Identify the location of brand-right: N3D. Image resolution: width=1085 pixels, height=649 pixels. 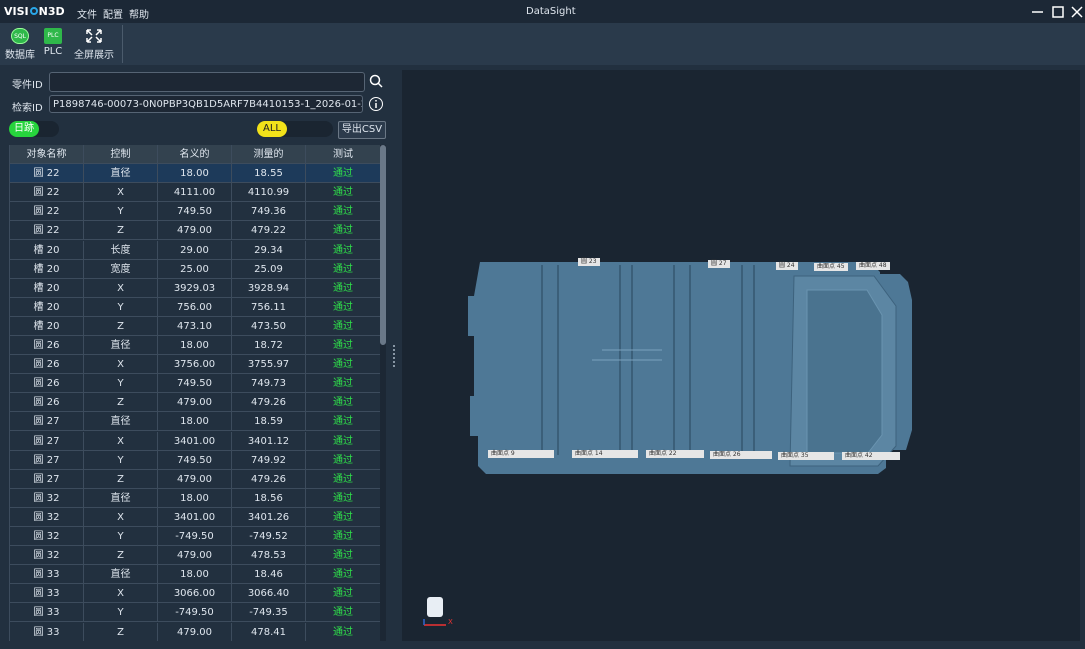
(51, 11).